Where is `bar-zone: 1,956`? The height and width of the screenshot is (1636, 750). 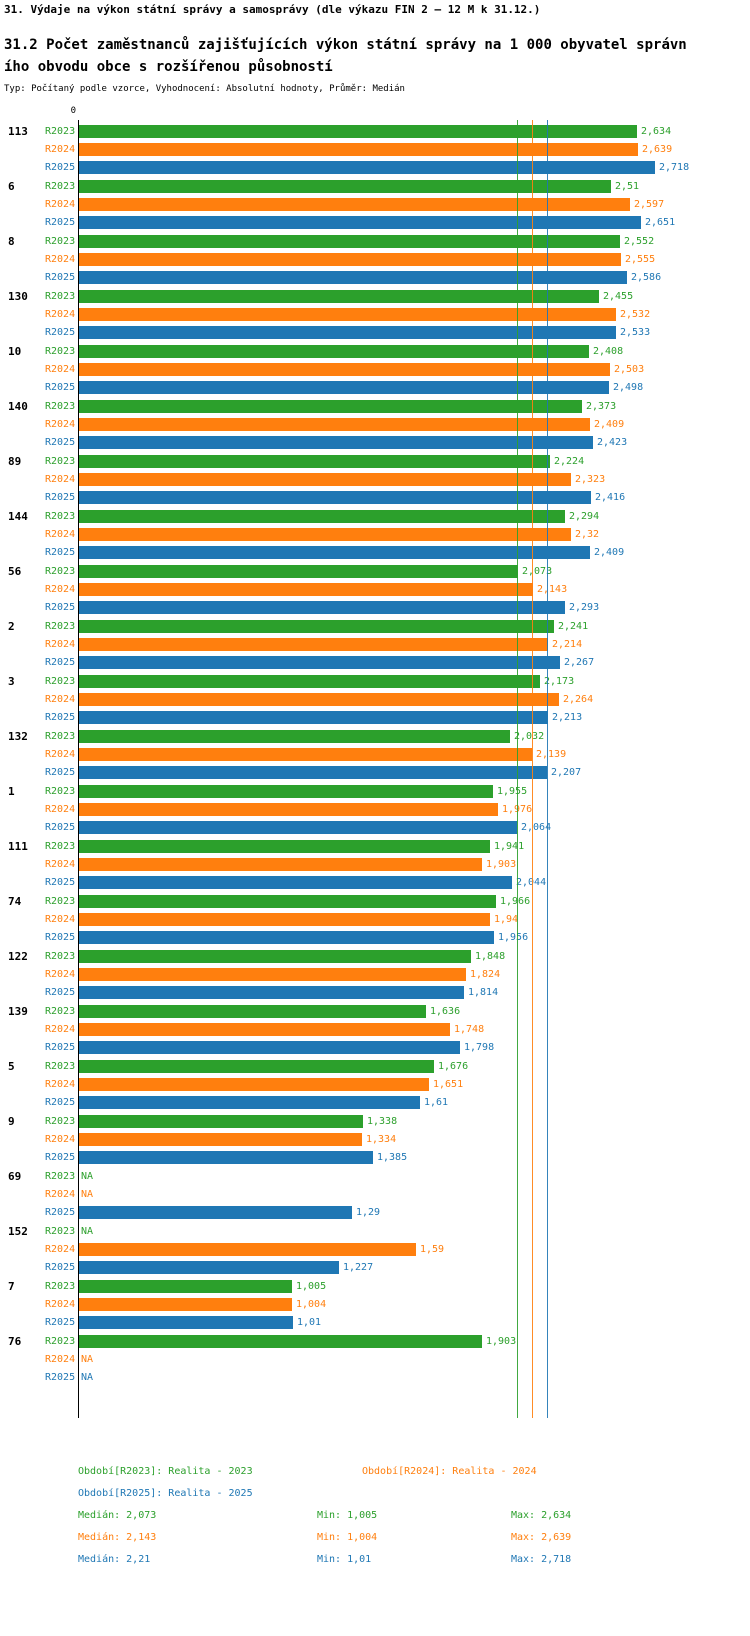 bar-zone: 1,956 is located at coordinates (414, 937).